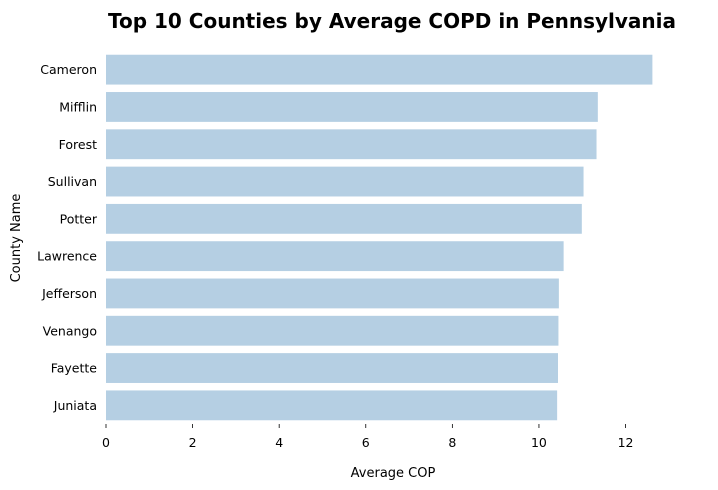 The image size is (718, 490). Describe the element at coordinates (452, 442) in the screenshot. I see `x-tick-label: 8` at that location.